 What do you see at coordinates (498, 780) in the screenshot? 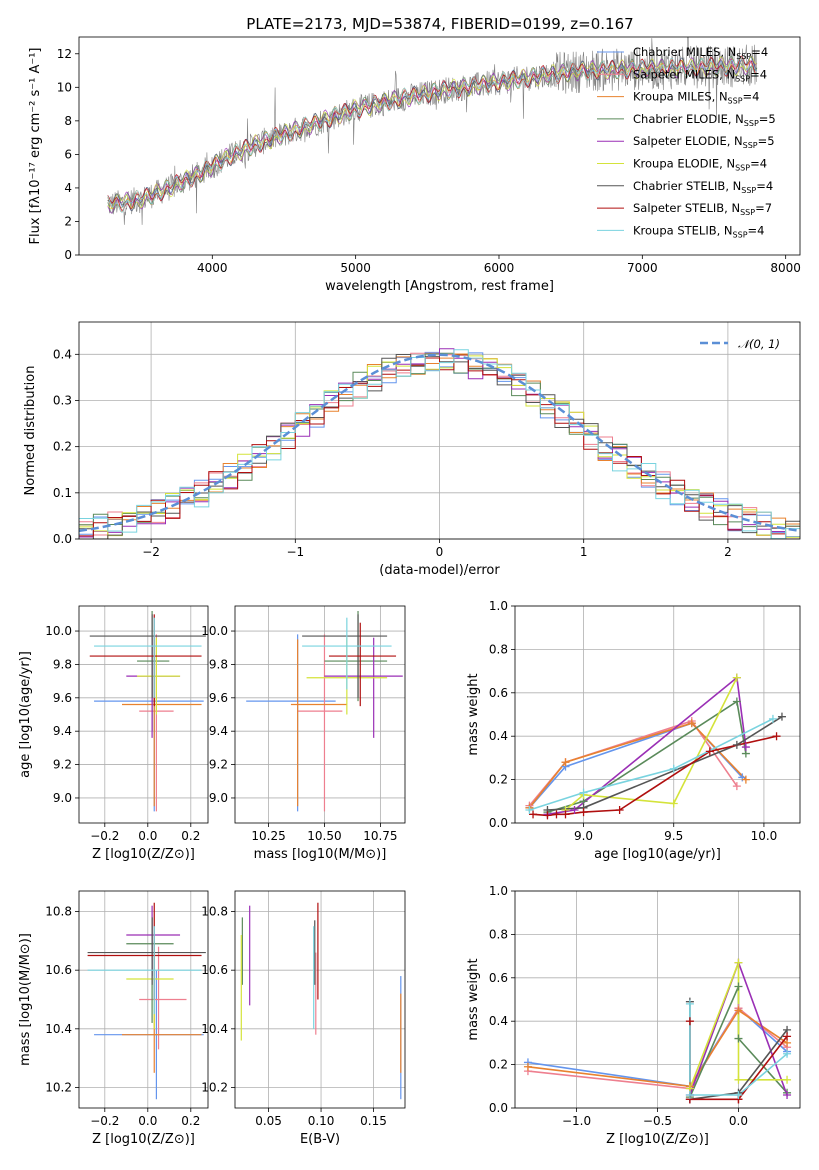
I see `y-tick-label: 0.2` at bounding box center [498, 780].